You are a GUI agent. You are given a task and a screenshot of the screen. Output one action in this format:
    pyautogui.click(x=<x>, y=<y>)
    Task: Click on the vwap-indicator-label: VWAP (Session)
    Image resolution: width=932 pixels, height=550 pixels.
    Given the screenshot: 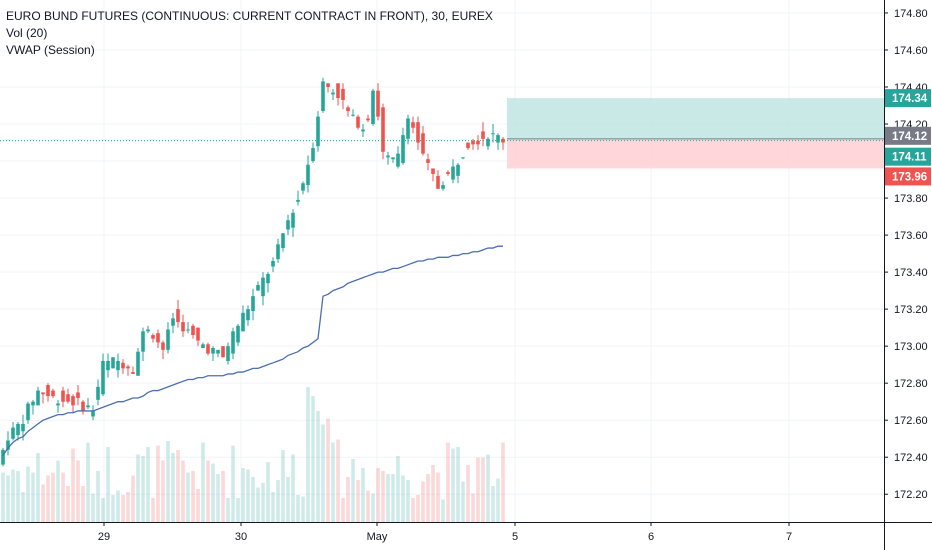 What is the action you would take?
    pyautogui.click(x=50, y=50)
    